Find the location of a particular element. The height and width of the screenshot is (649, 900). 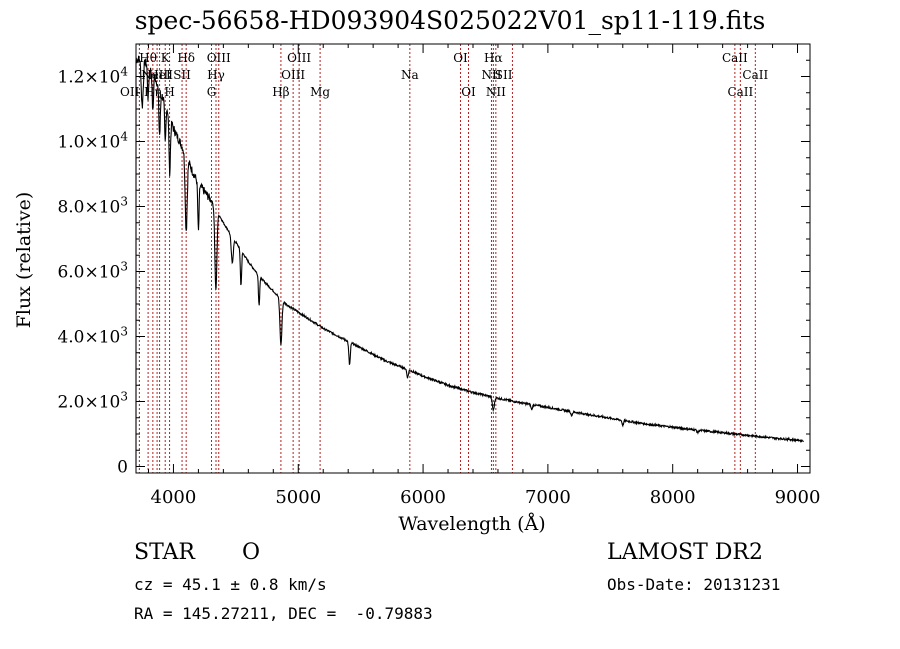

redshift-text: cz = 45.1 ± 0.8 km/s is located at coordinates (230, 584).